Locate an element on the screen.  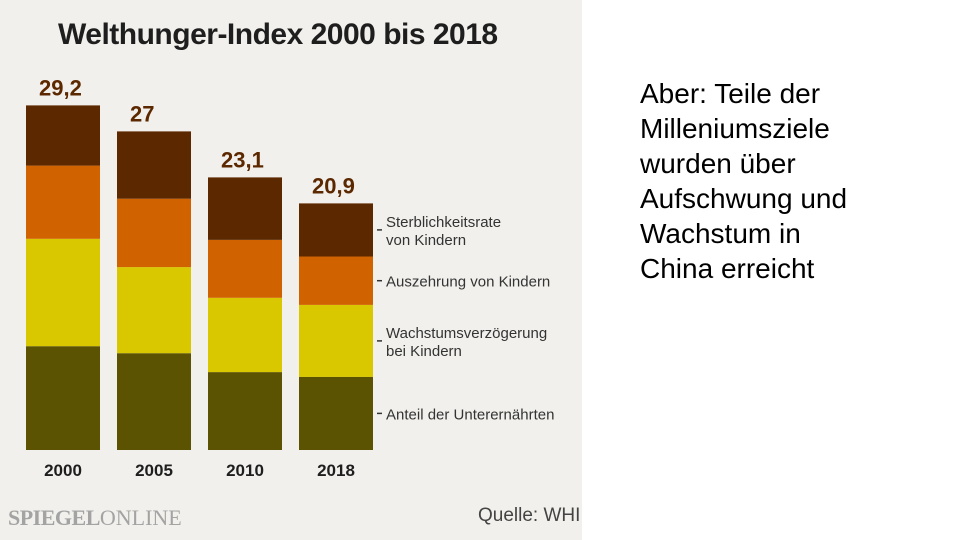
category-label-2000: 2000 is located at coordinates (63, 470).